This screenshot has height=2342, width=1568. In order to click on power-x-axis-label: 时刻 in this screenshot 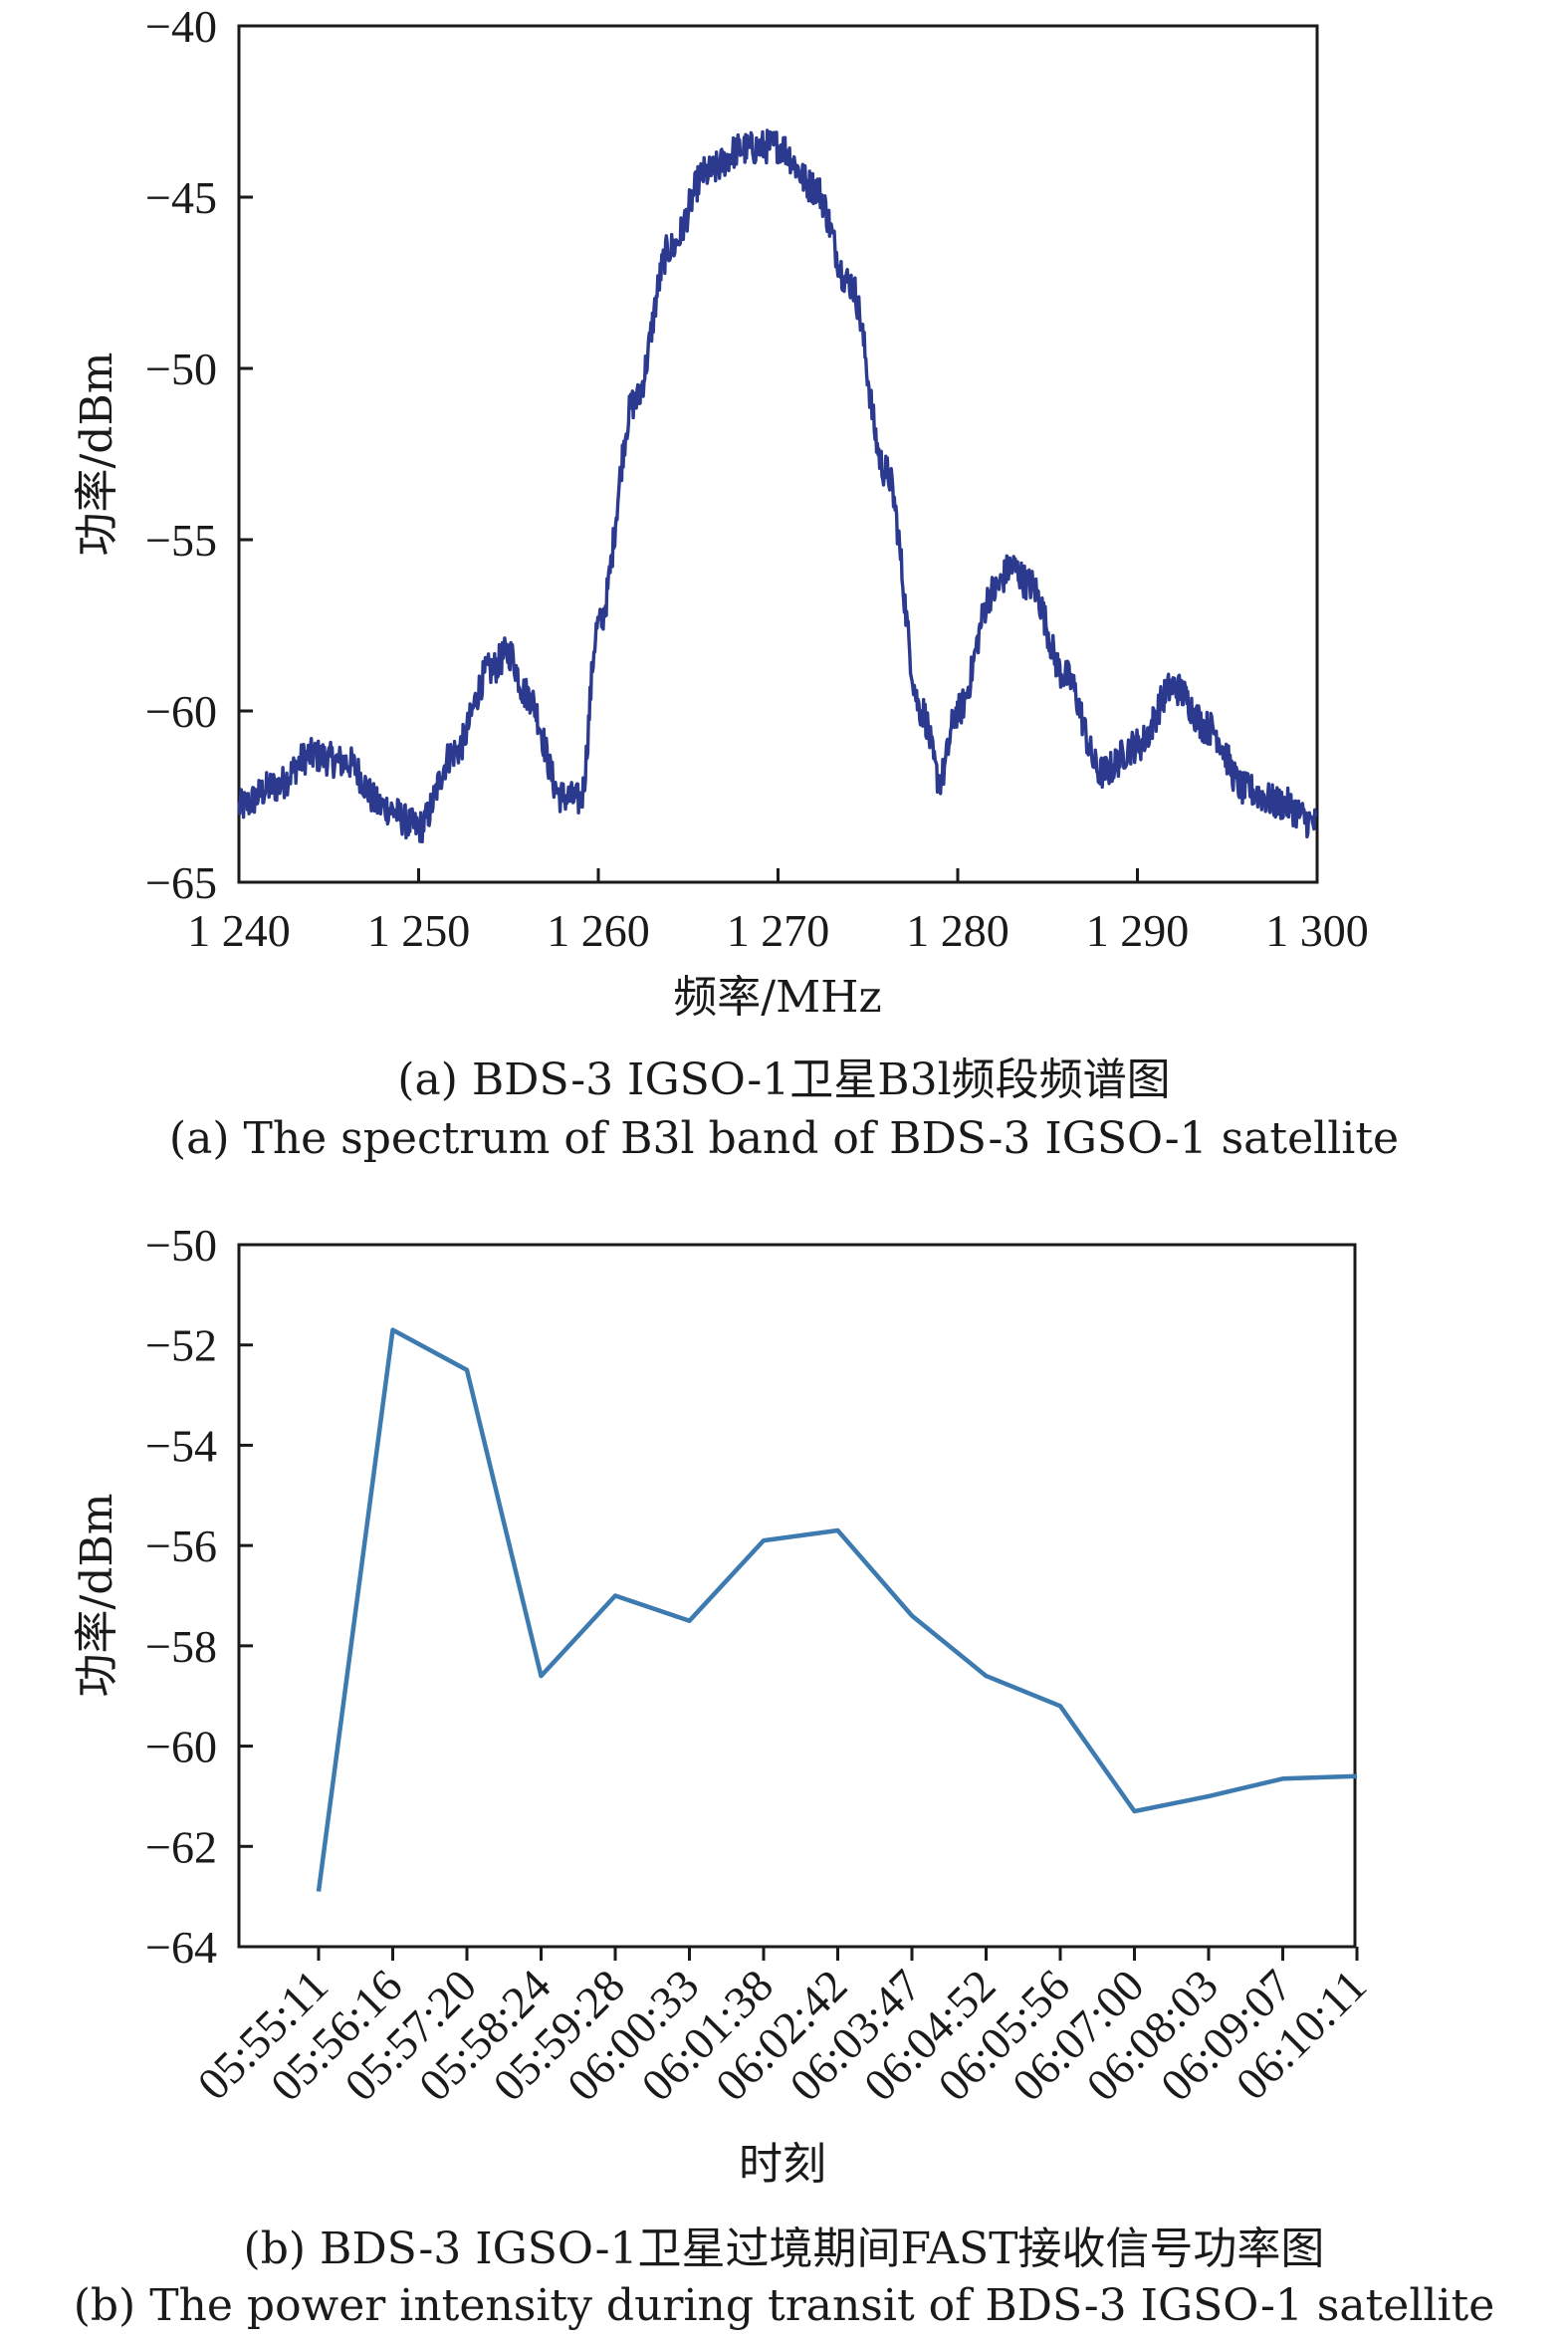, I will do `click(783, 2164)`.